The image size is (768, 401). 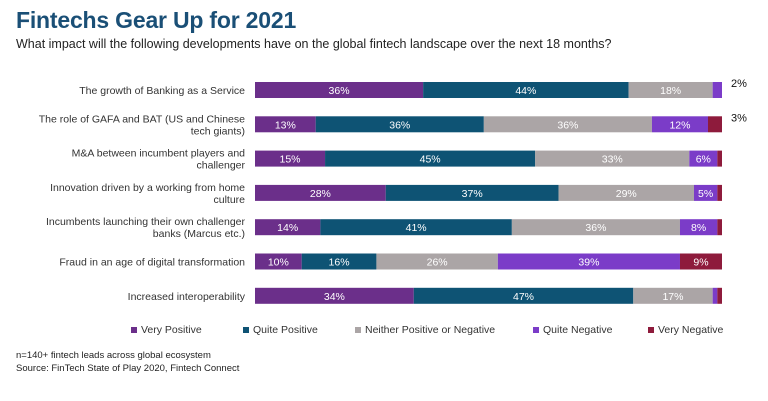 I want to click on data-label: 9%, so click(x=700, y=263).